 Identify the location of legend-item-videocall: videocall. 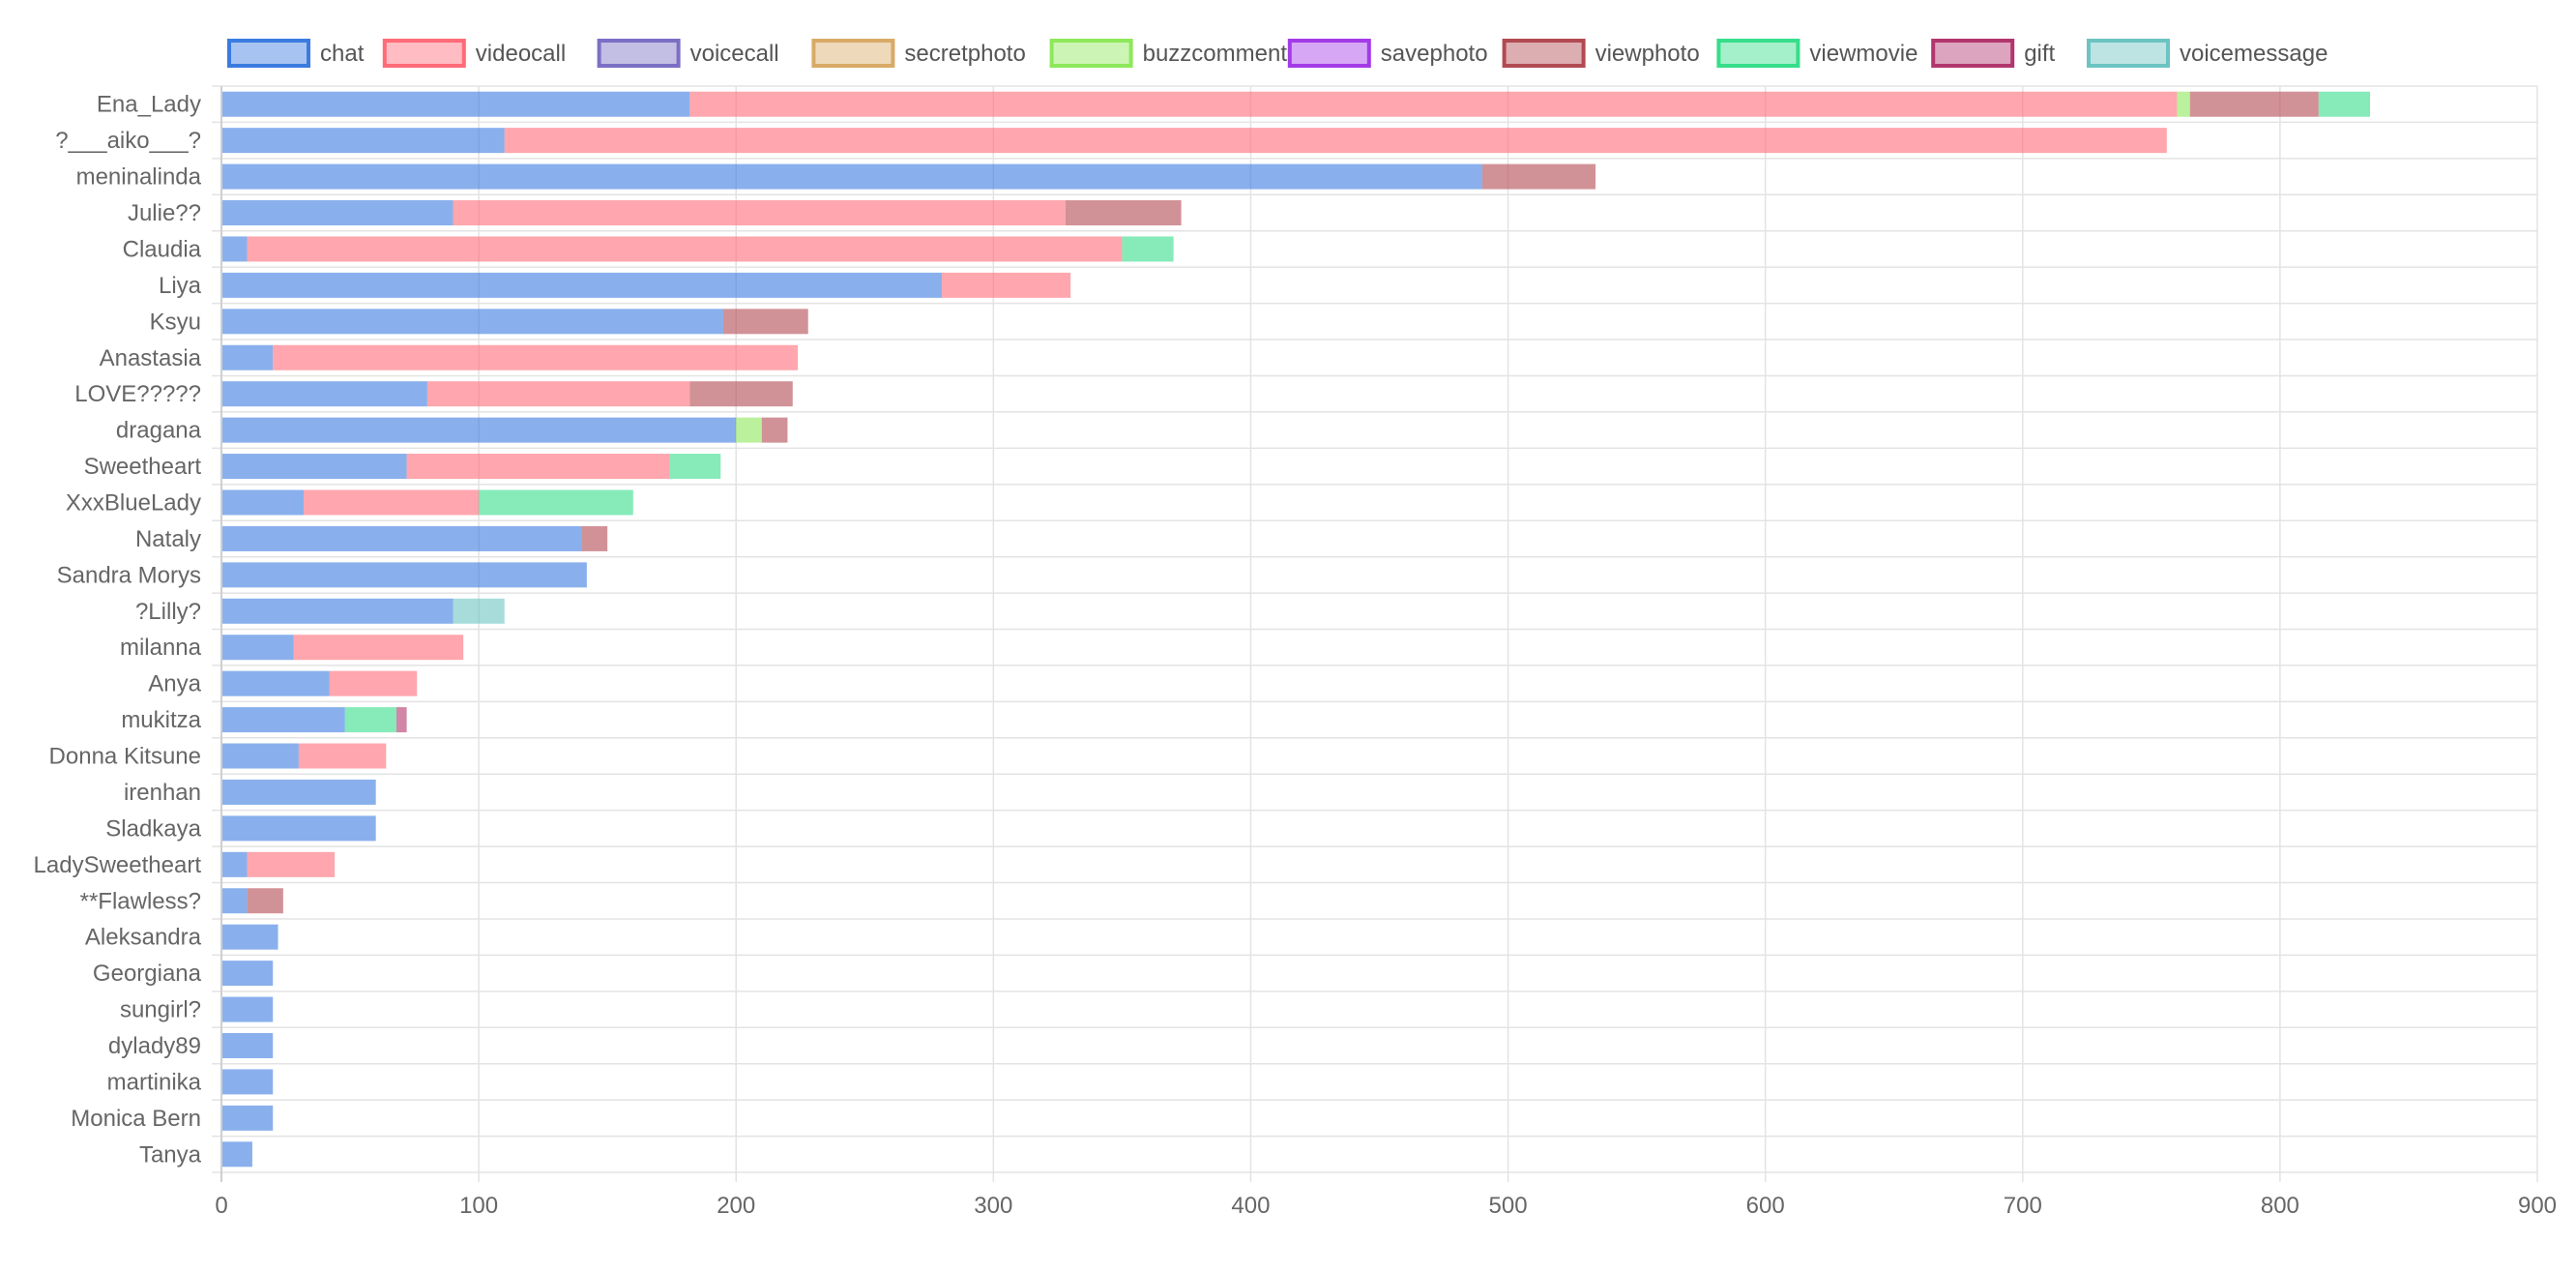
(474, 53).